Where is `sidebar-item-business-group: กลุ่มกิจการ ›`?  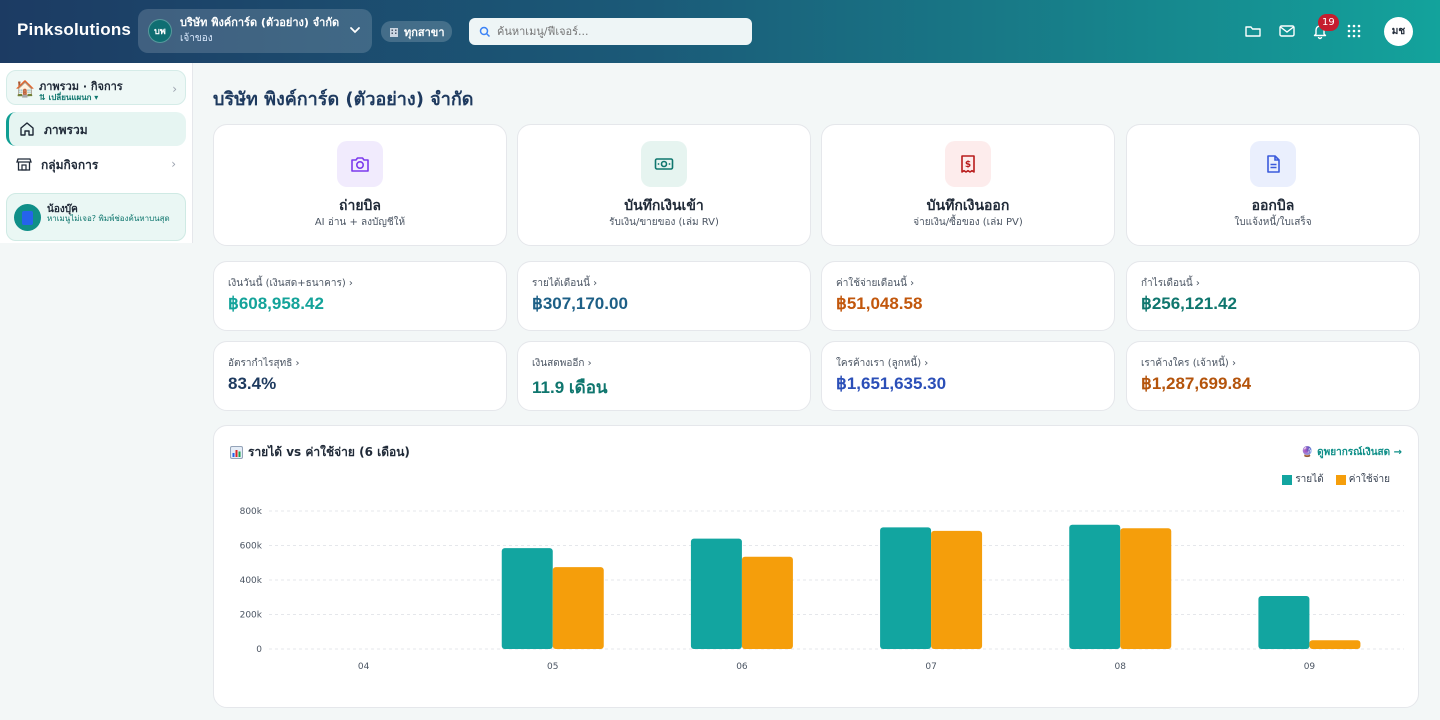
sidebar-item-business-group: กลุ่มกิจการ › is located at coordinates (96, 164).